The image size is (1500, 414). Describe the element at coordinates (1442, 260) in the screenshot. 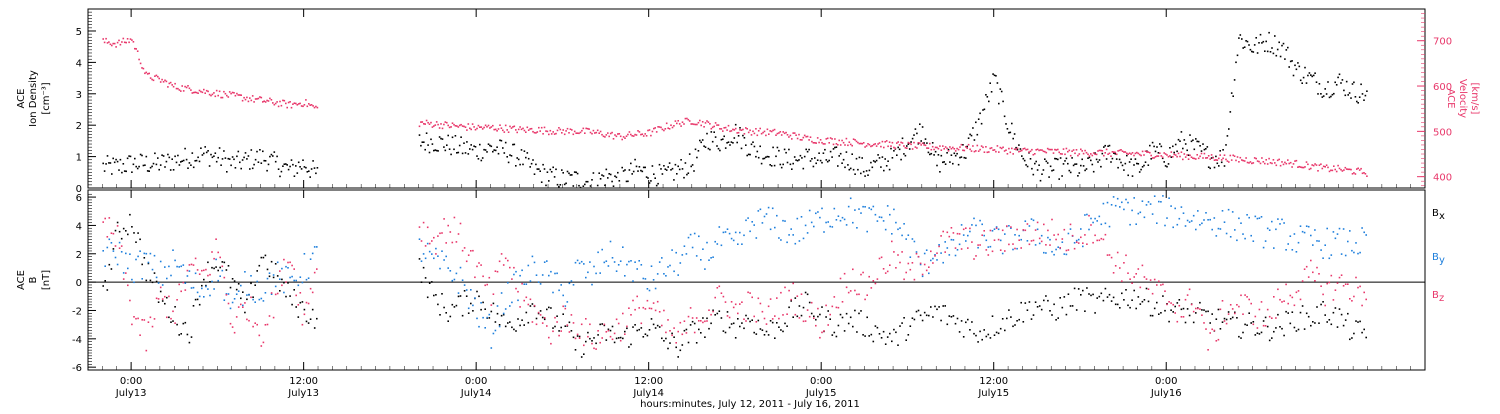

I see `legend-sub-y: y` at that location.